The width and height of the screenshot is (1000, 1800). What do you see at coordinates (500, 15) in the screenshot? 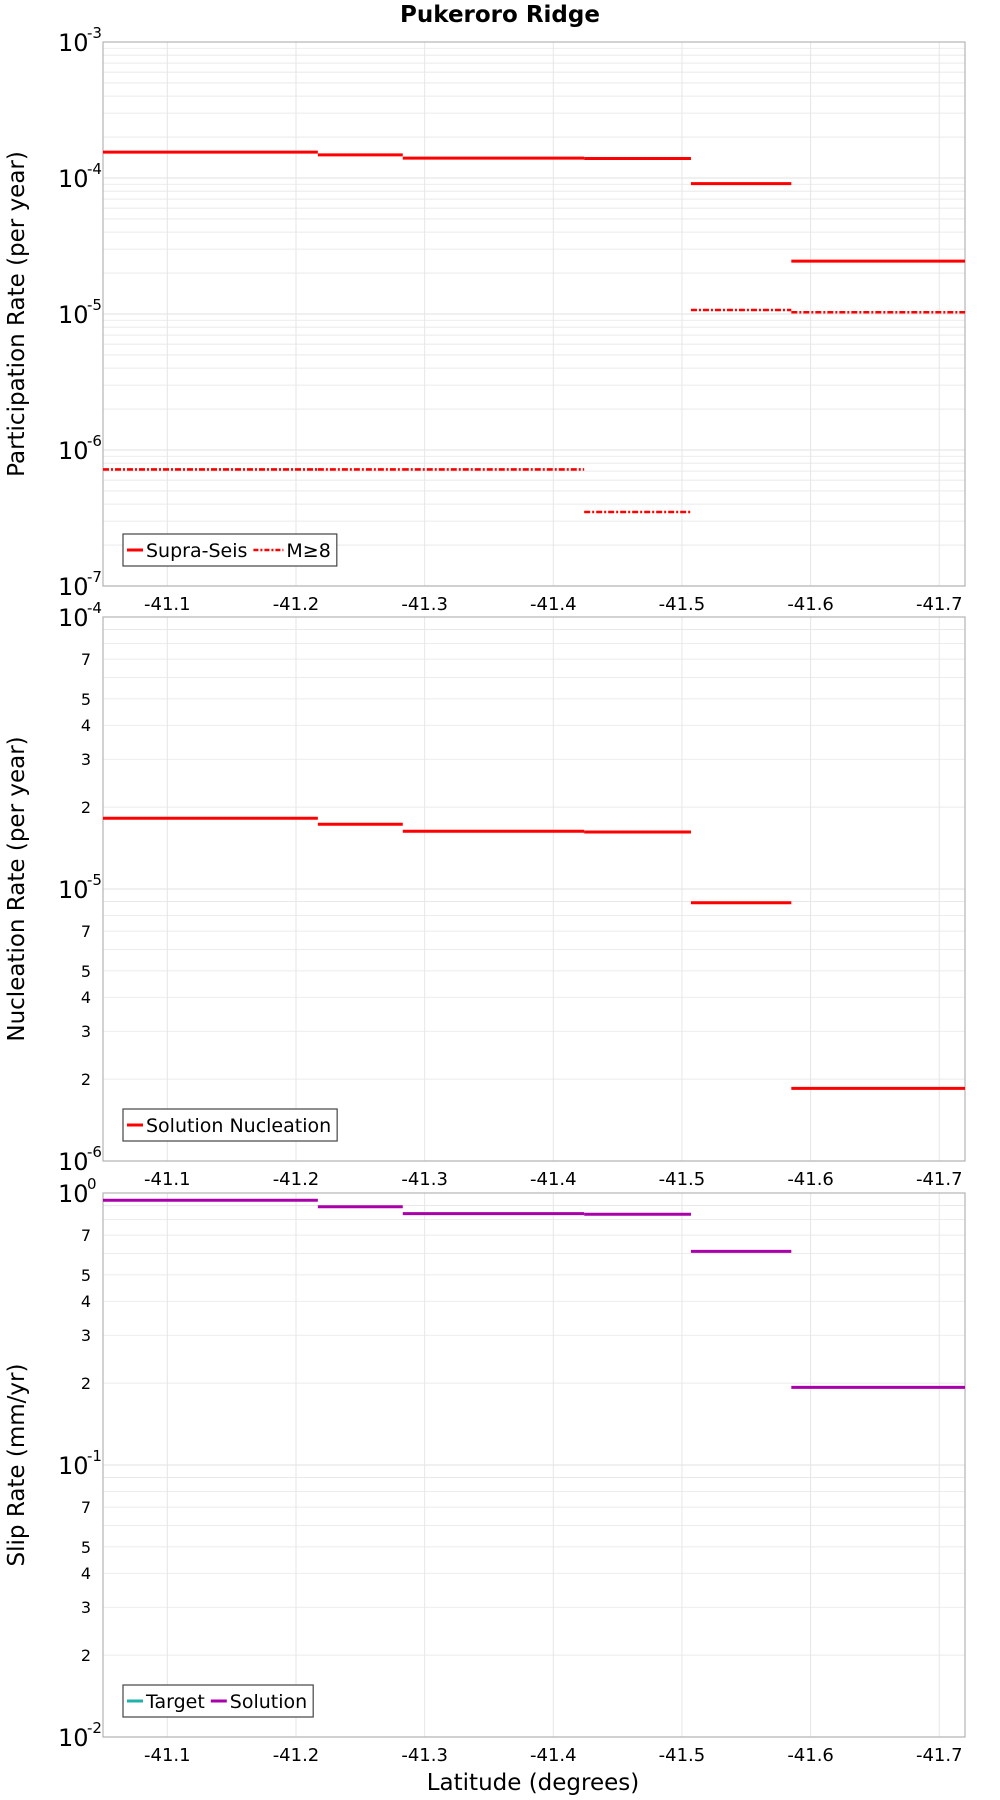
I see `chart-title: Pukeroro Ridge` at bounding box center [500, 15].